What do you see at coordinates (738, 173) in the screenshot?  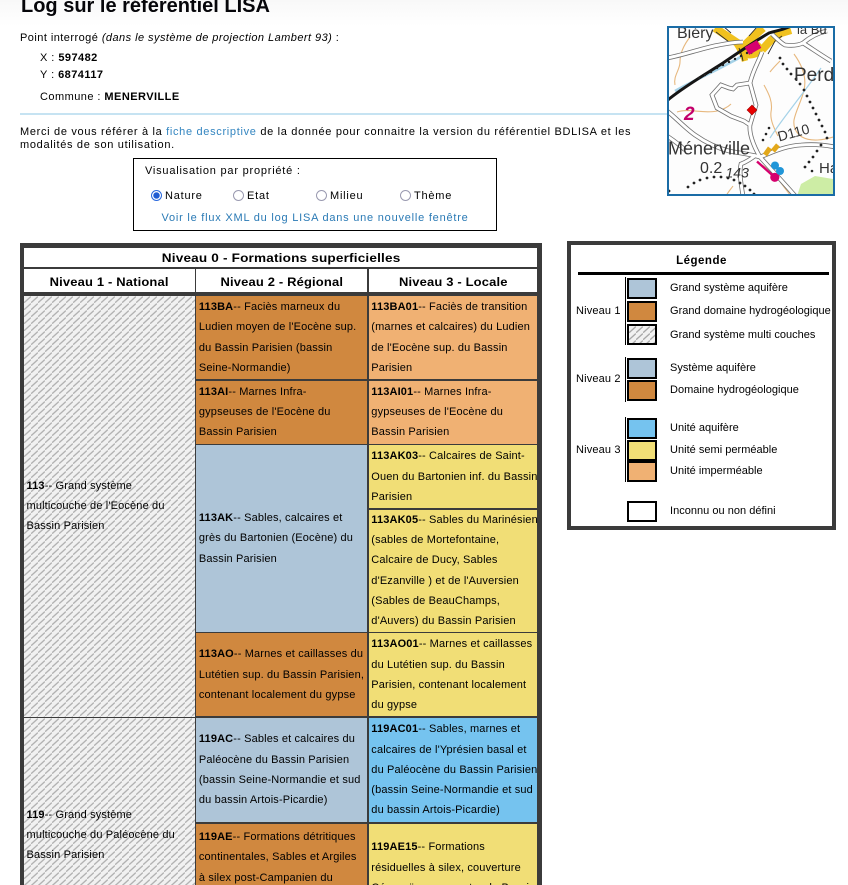 I see `svg-text: 143` at bounding box center [738, 173].